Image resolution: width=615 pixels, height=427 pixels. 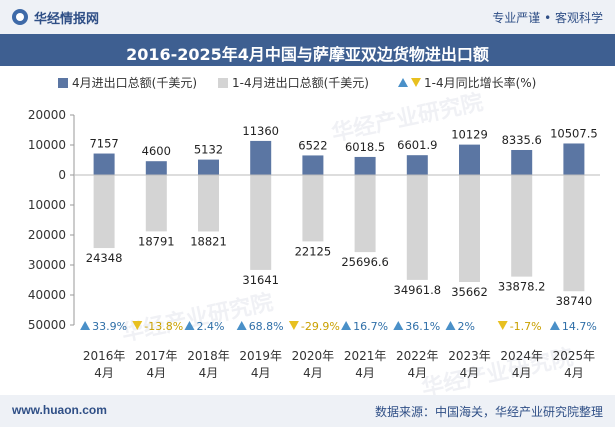 What do you see at coordinates (47, 325) in the screenshot?
I see `y-tick-label: 50000` at bounding box center [47, 325].